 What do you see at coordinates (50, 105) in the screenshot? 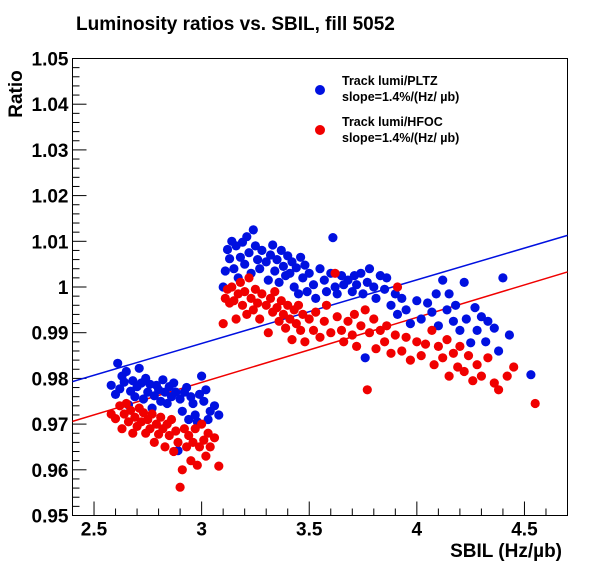
I see `y-tick-label: 1.04` at bounding box center [50, 105].